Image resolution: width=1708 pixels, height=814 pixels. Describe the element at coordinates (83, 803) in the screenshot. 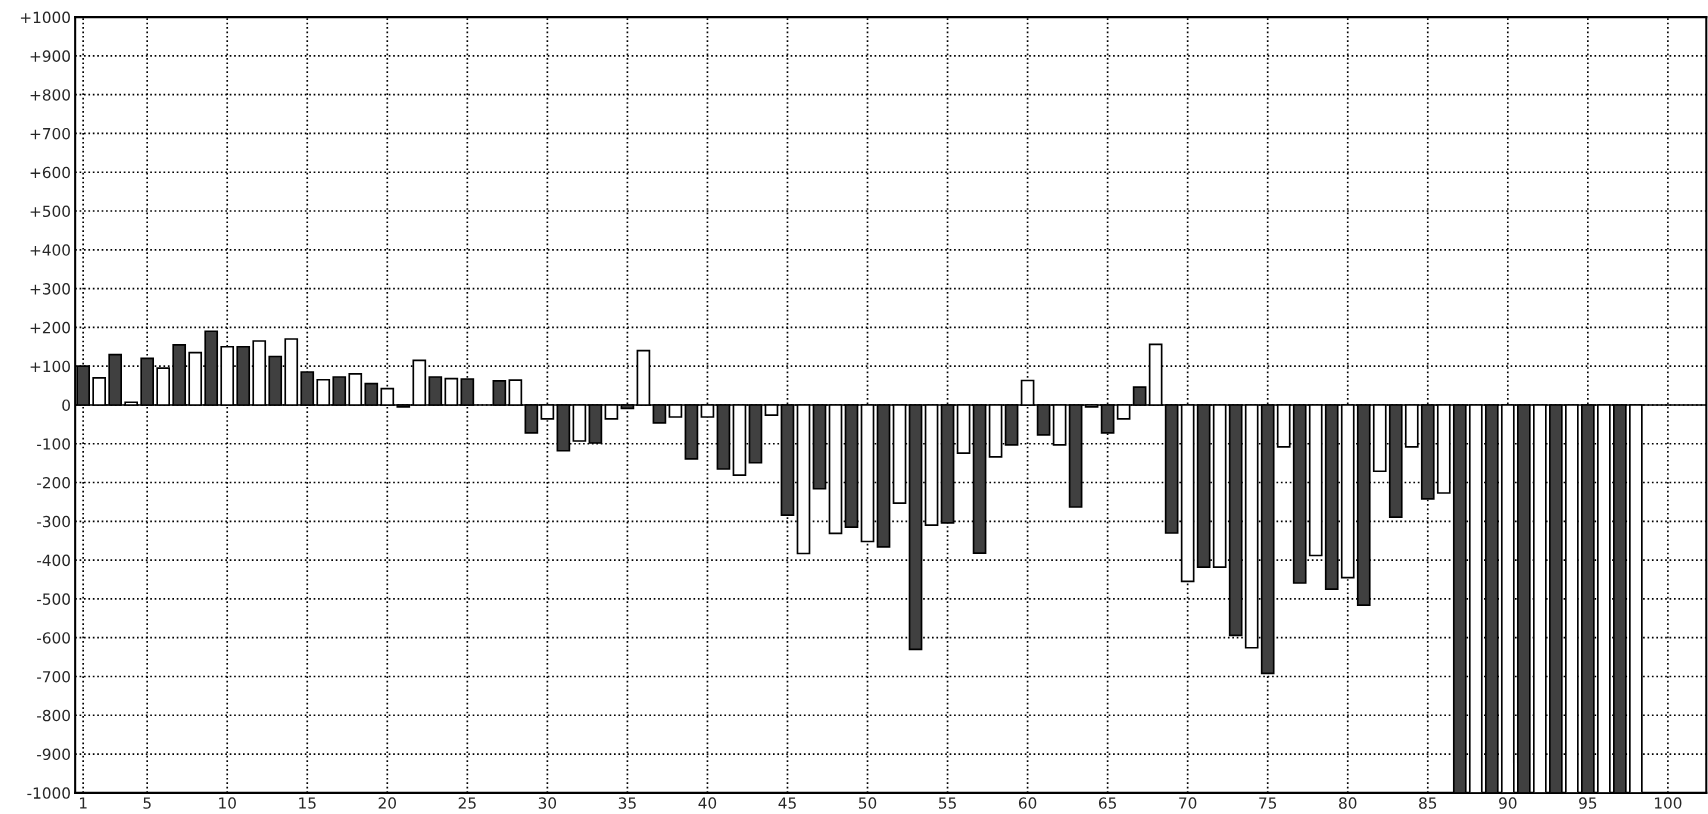

I see `x-tick-label: 1` at that location.